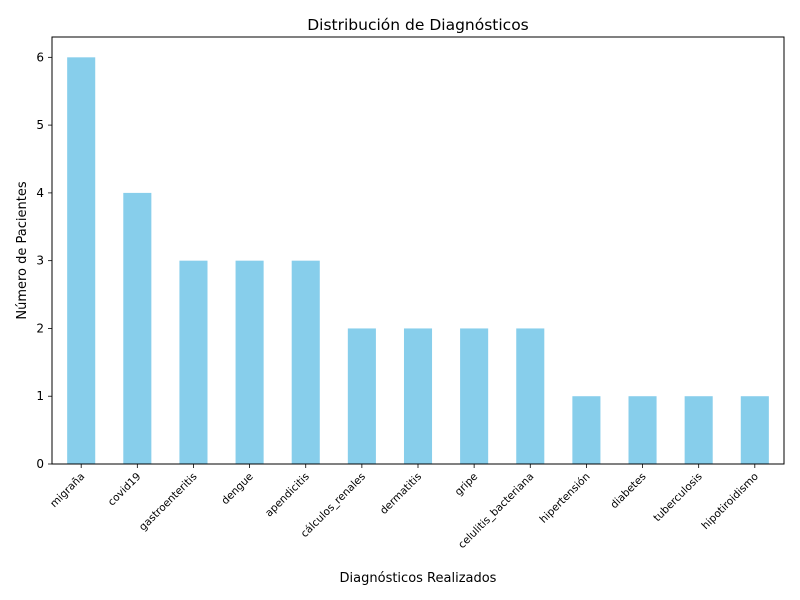 This screenshot has height=600, width=800. Describe the element at coordinates (40, 57) in the screenshot. I see `y-tick-label: 6` at that location.